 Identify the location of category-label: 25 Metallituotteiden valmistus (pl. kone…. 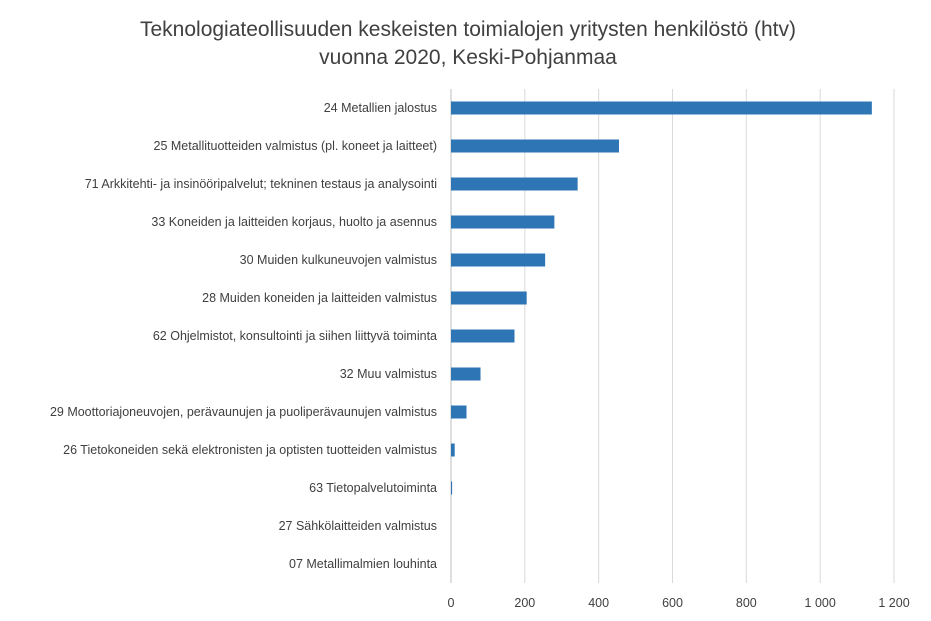
(295, 146).